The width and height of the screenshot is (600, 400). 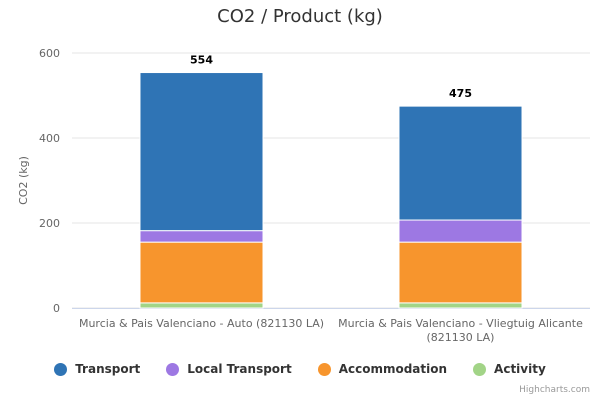 What do you see at coordinates (460, 93) in the screenshot?
I see `data-label-total-2: 475` at bounding box center [460, 93].